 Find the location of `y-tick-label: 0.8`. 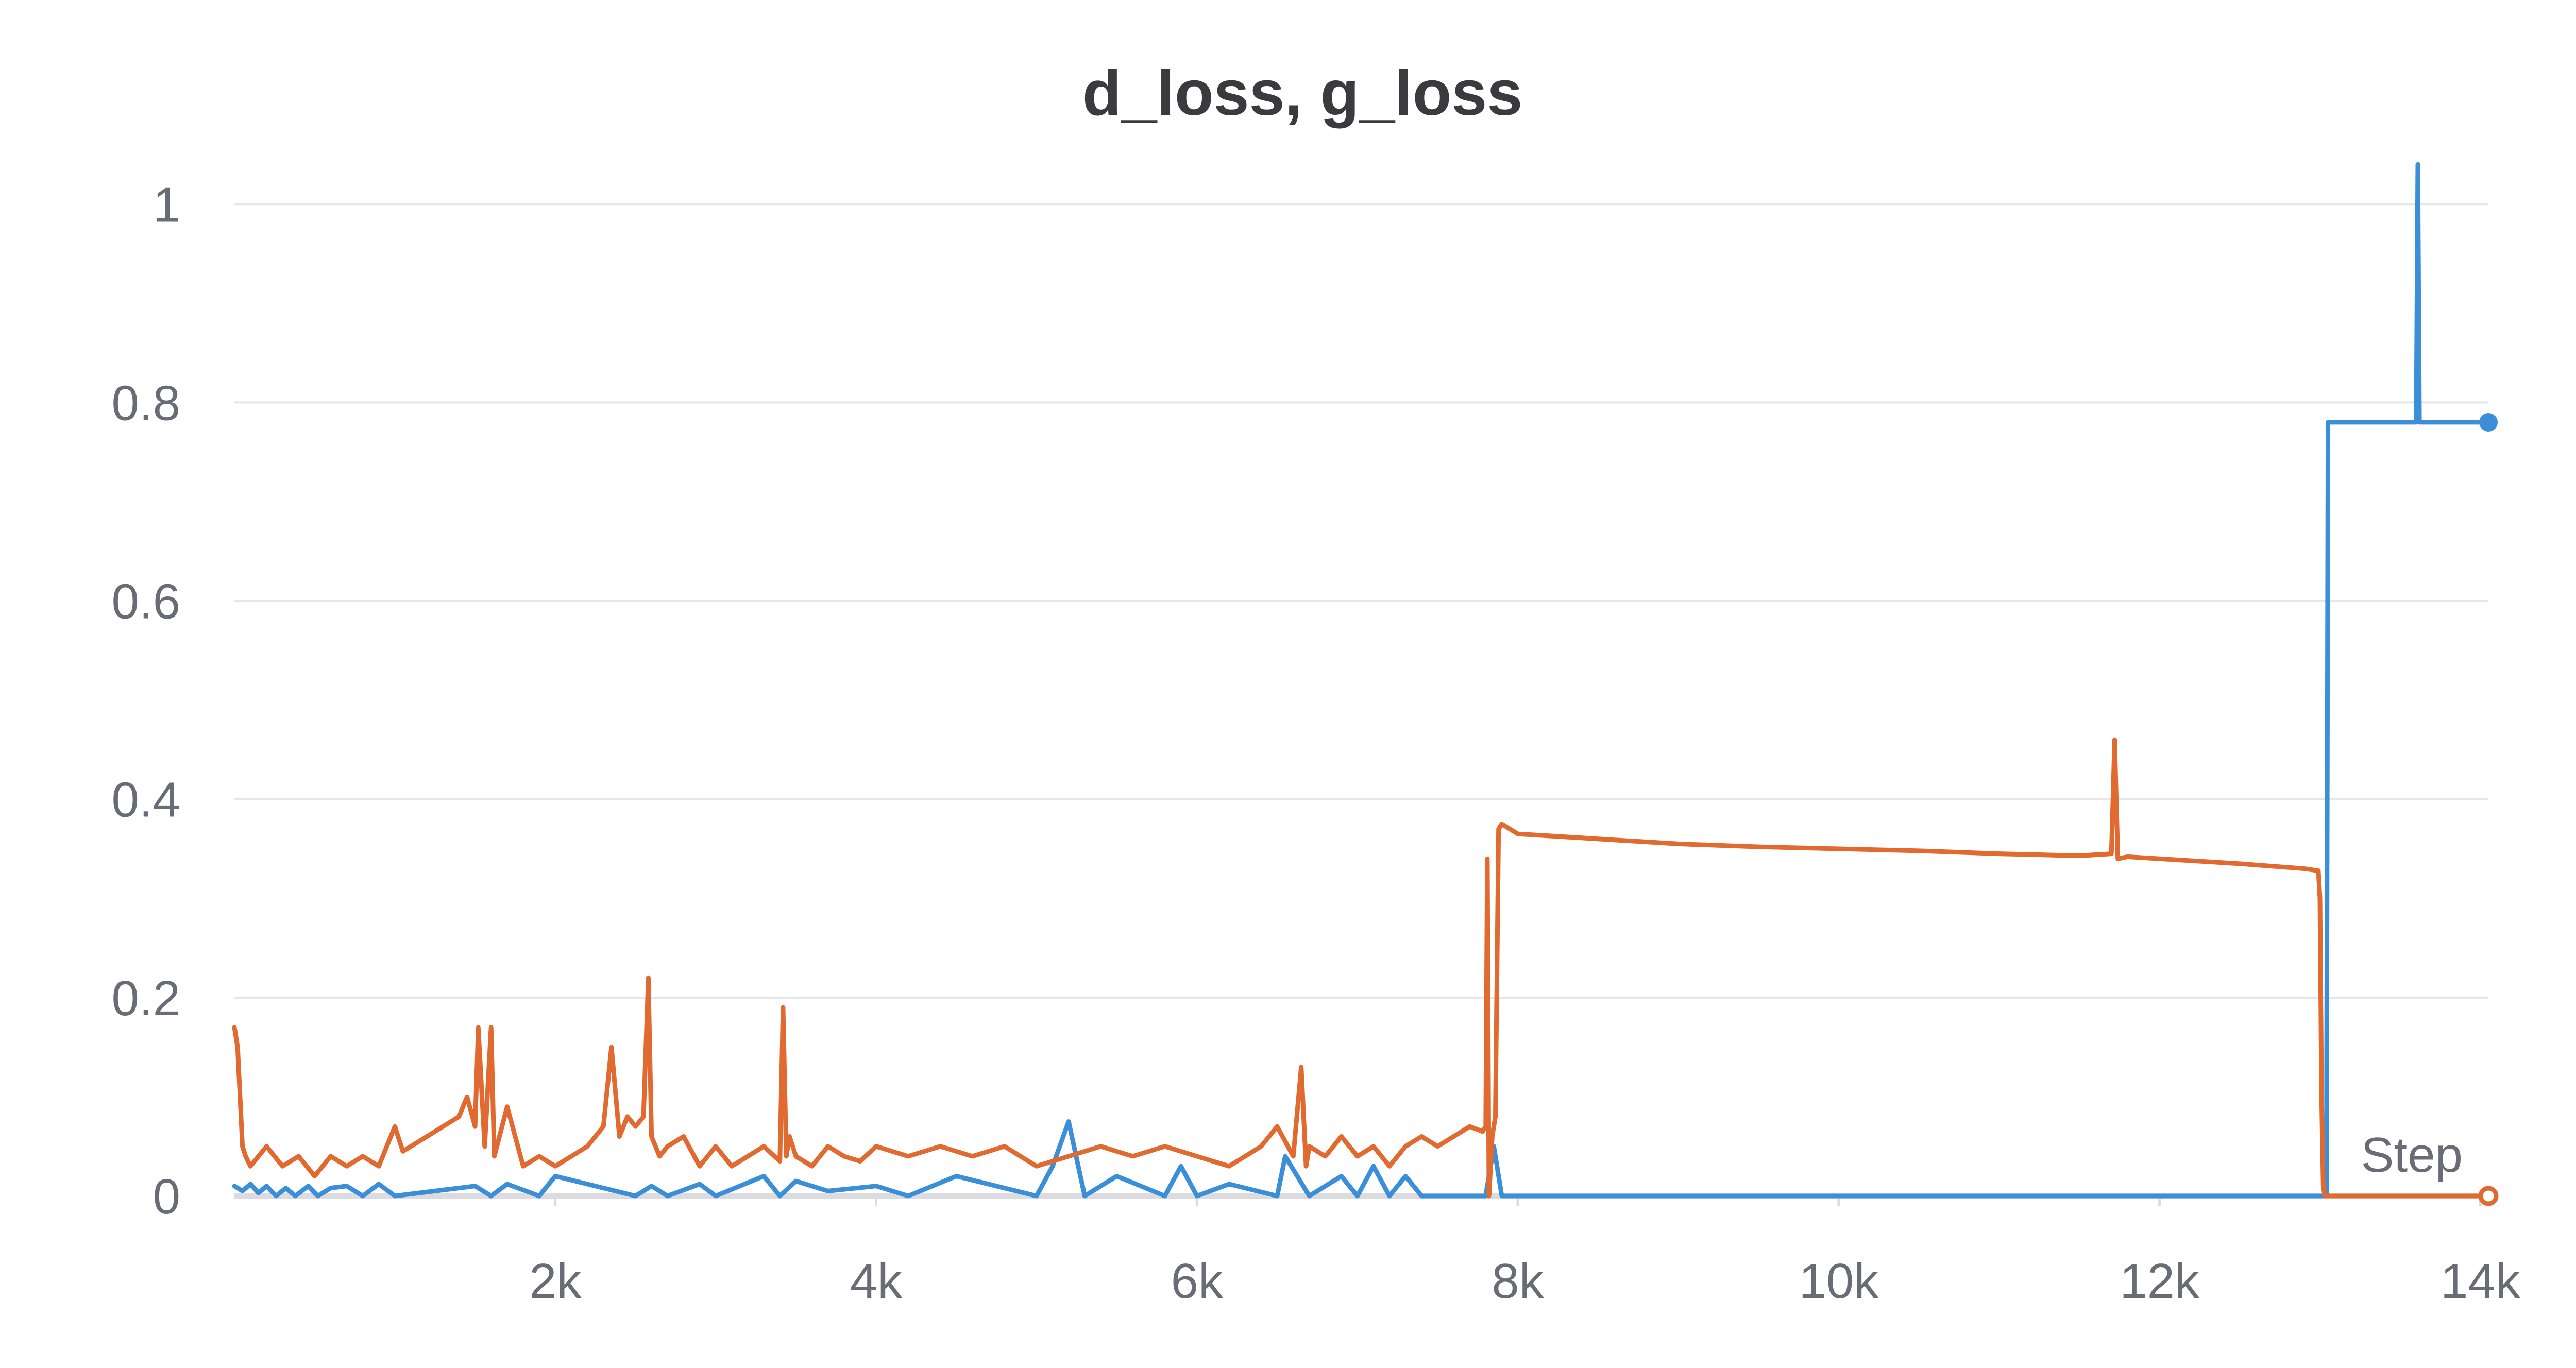

y-tick-label: 0.8 is located at coordinates (146, 403).